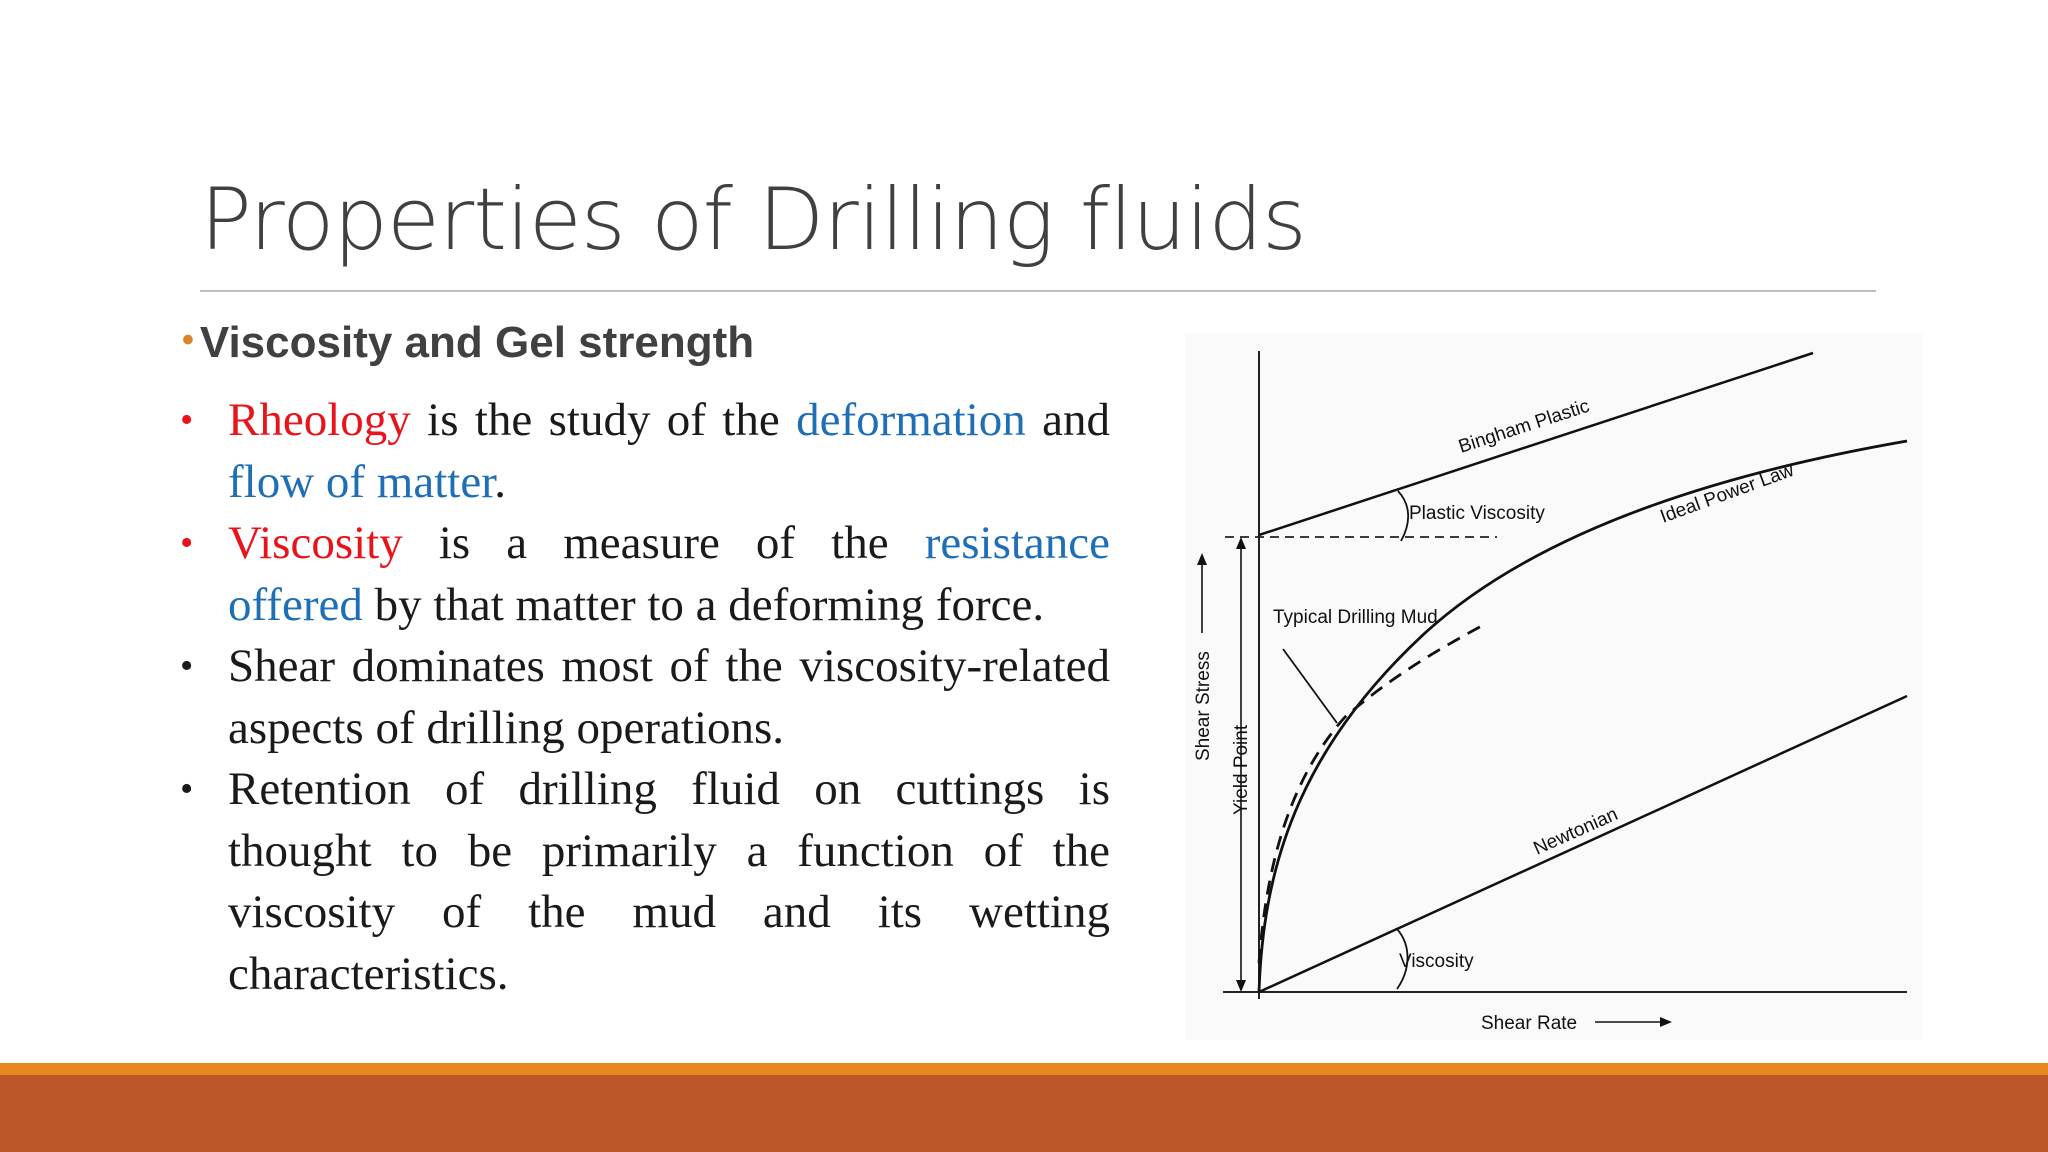  What do you see at coordinates (1436, 961) in the screenshot?
I see `label-viscosity: Viscosity` at bounding box center [1436, 961].